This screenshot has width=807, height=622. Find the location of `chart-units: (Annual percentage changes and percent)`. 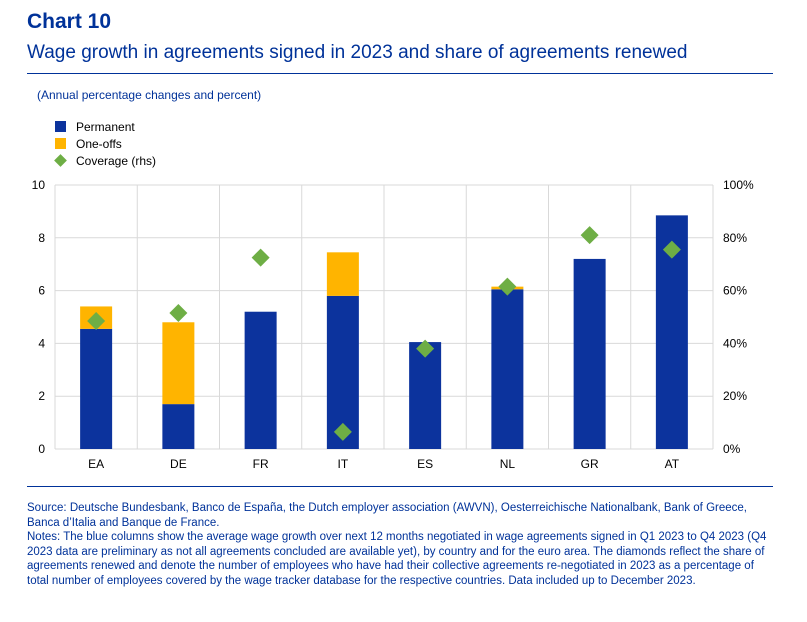

chart-units: (Annual percentage changes and percent) is located at coordinates (149, 95).